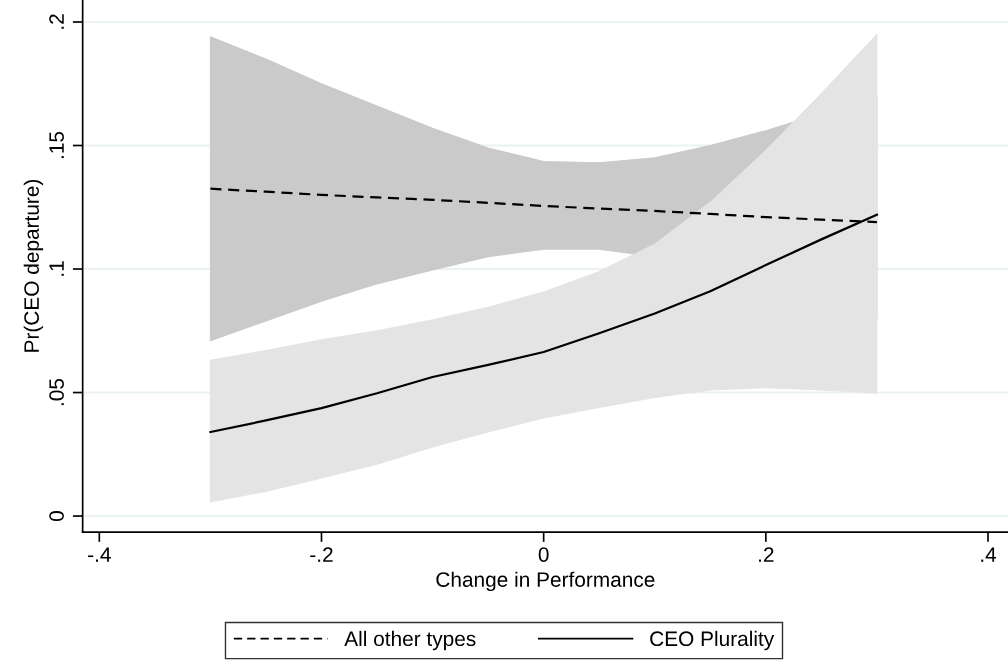 The width and height of the screenshot is (1008, 671). What do you see at coordinates (56, 145) in the screenshot?
I see `y-tick-label: .15` at bounding box center [56, 145].